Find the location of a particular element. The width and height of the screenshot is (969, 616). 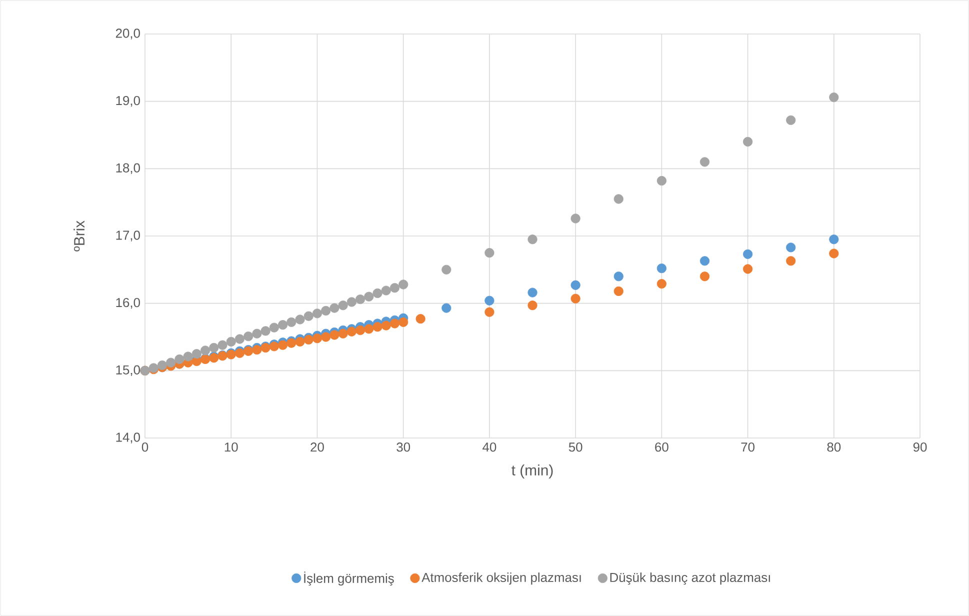

legend-label: İşlem görmemiş is located at coordinates (349, 579).